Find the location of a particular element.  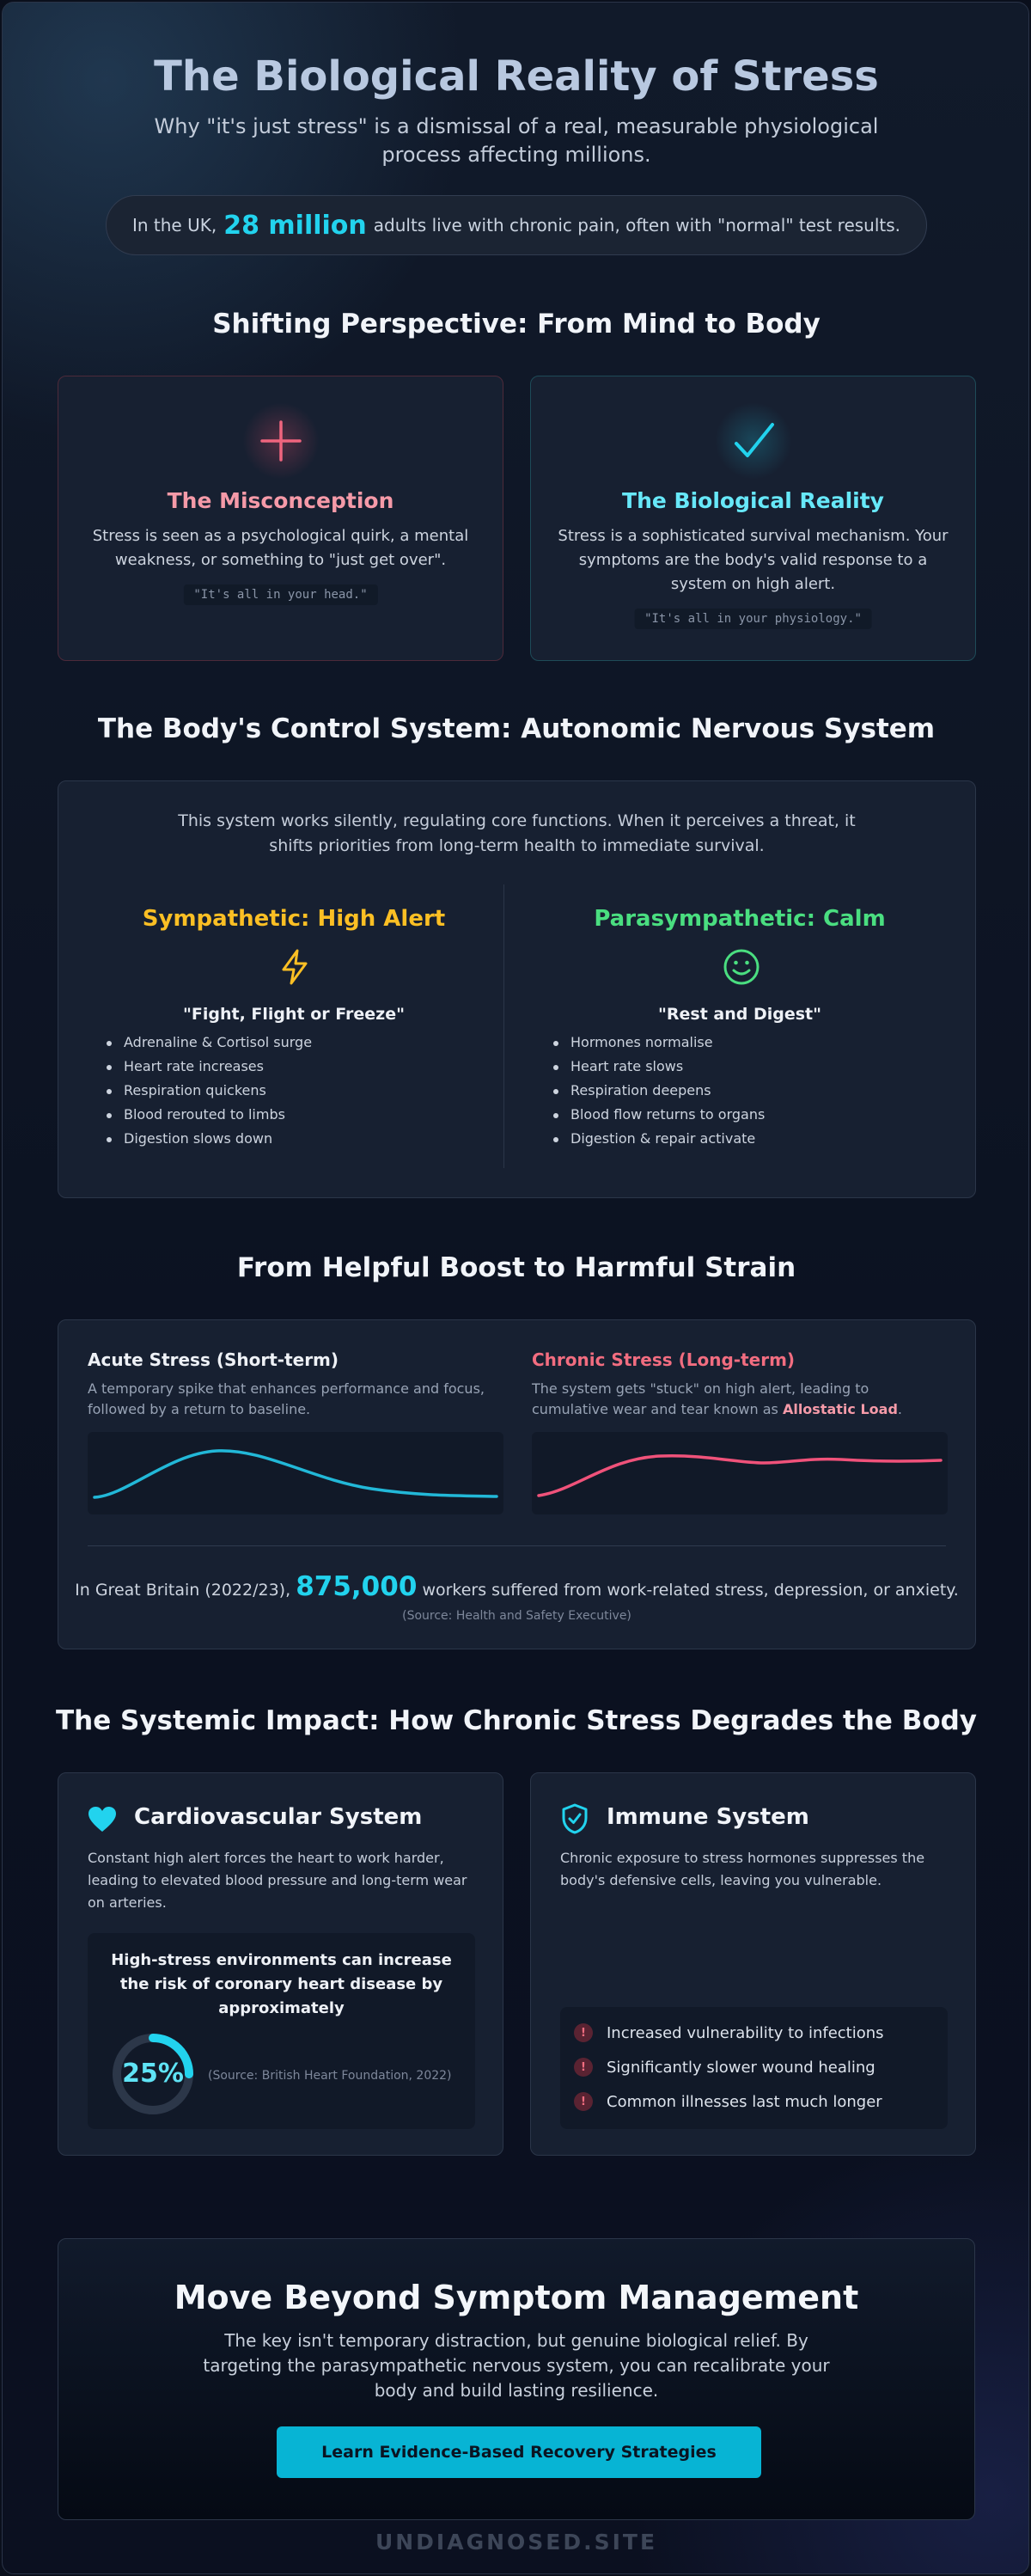

check-icon is located at coordinates (754, 440).